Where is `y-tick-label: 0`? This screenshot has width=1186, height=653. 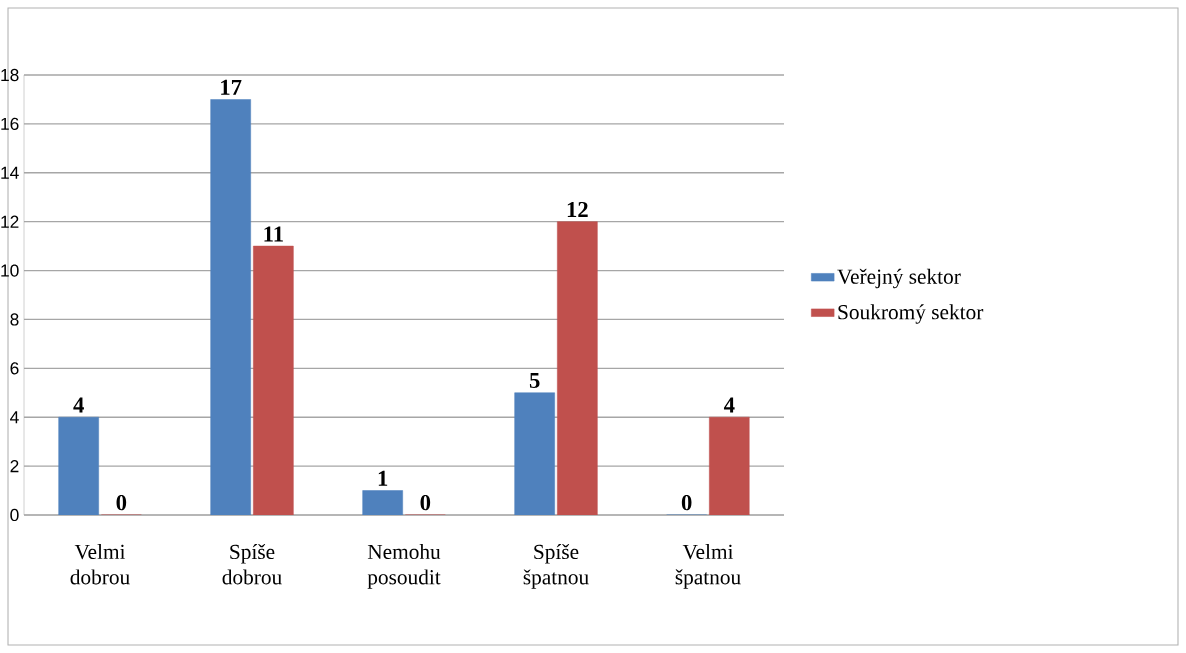 y-tick-label: 0 is located at coordinates (14, 515).